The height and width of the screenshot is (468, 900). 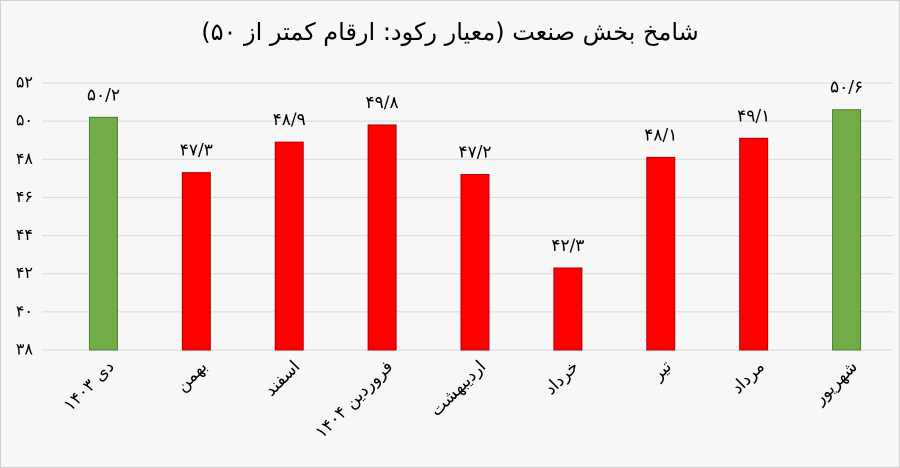 I want to click on y-tick-label: ۴۰, so click(x=24, y=310).